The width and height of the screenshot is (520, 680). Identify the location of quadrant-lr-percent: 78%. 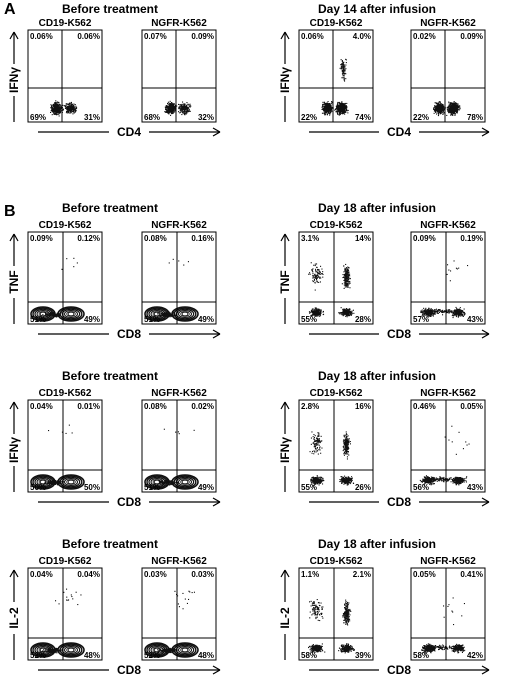
(475, 117).